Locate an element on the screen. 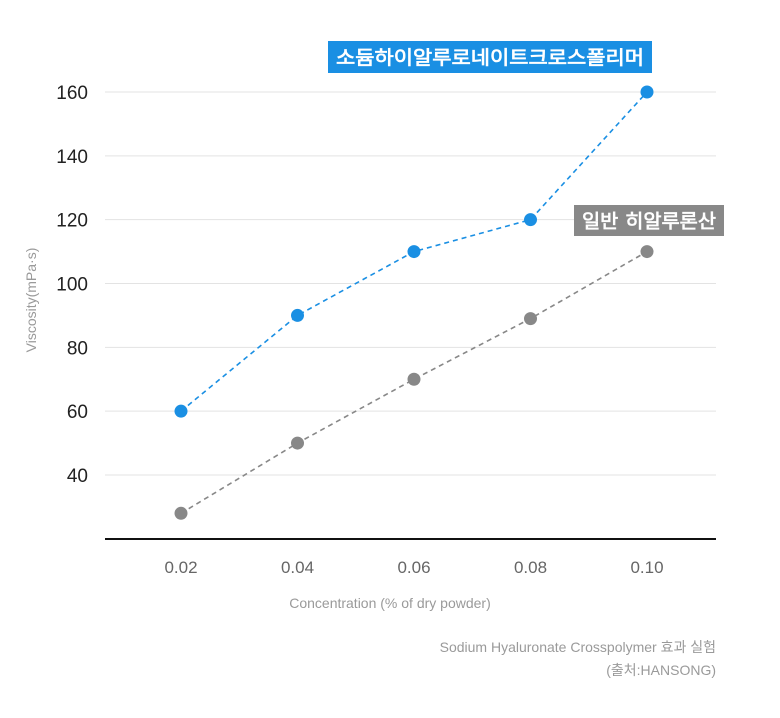 The height and width of the screenshot is (718, 780). x-tick-labels: 0.02 0.04 0.06 0.08 0.10 is located at coordinates (413, 567).